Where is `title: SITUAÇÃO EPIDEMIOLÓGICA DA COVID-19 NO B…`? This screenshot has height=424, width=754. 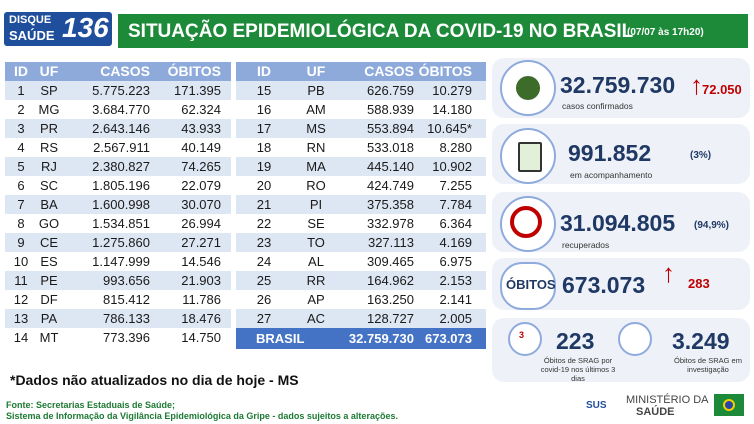
title: SITUAÇÃO EPIDEMIOLÓGICA DA COVID-19 NO B… is located at coordinates (381, 31).